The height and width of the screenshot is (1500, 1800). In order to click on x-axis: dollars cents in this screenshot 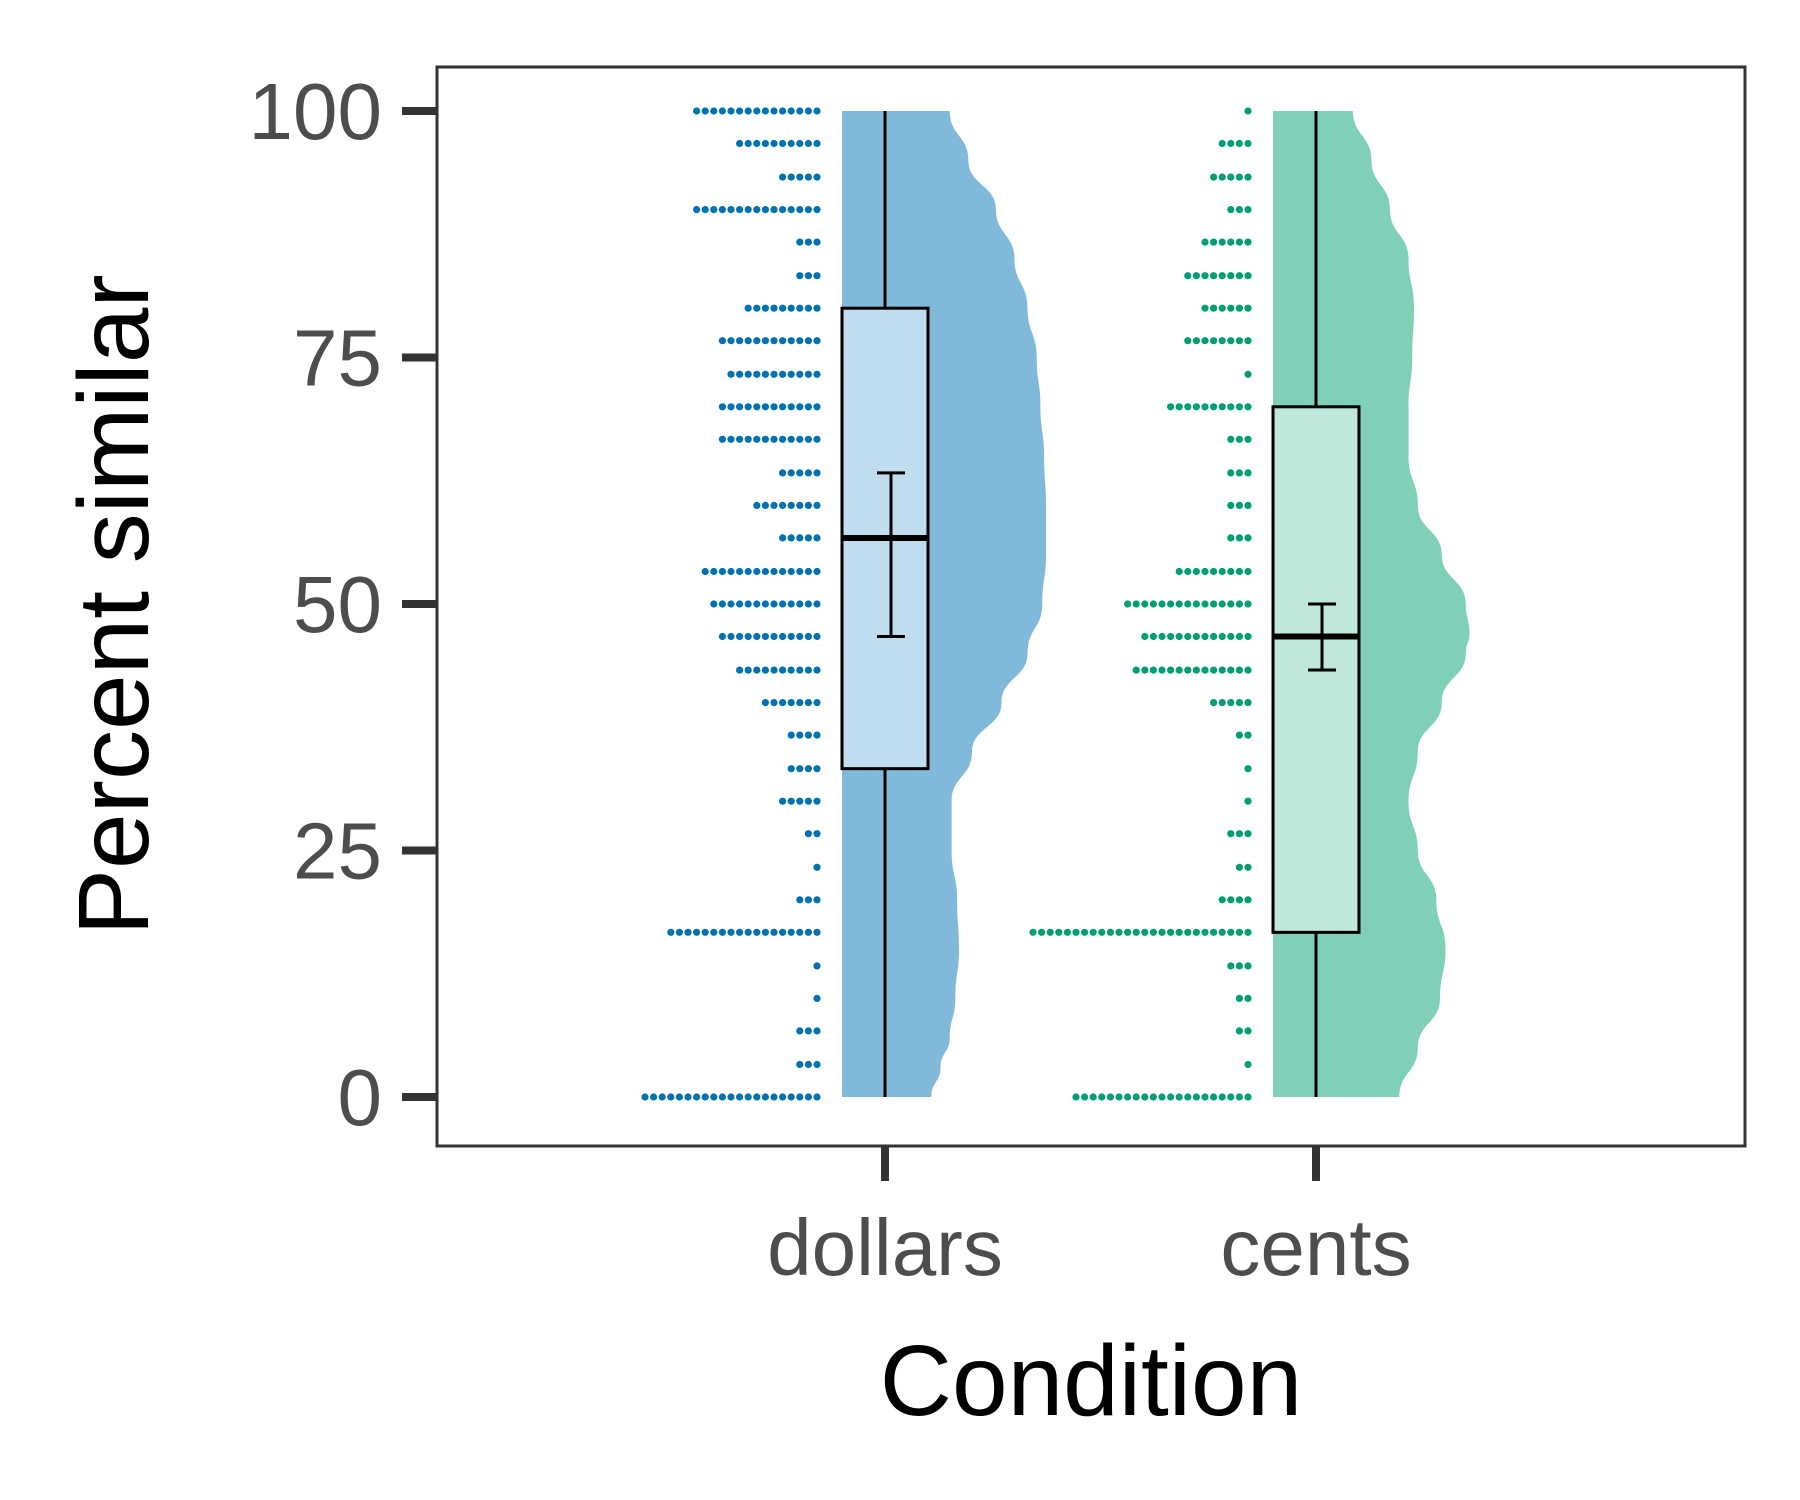, I will do `click(1089, 1219)`.